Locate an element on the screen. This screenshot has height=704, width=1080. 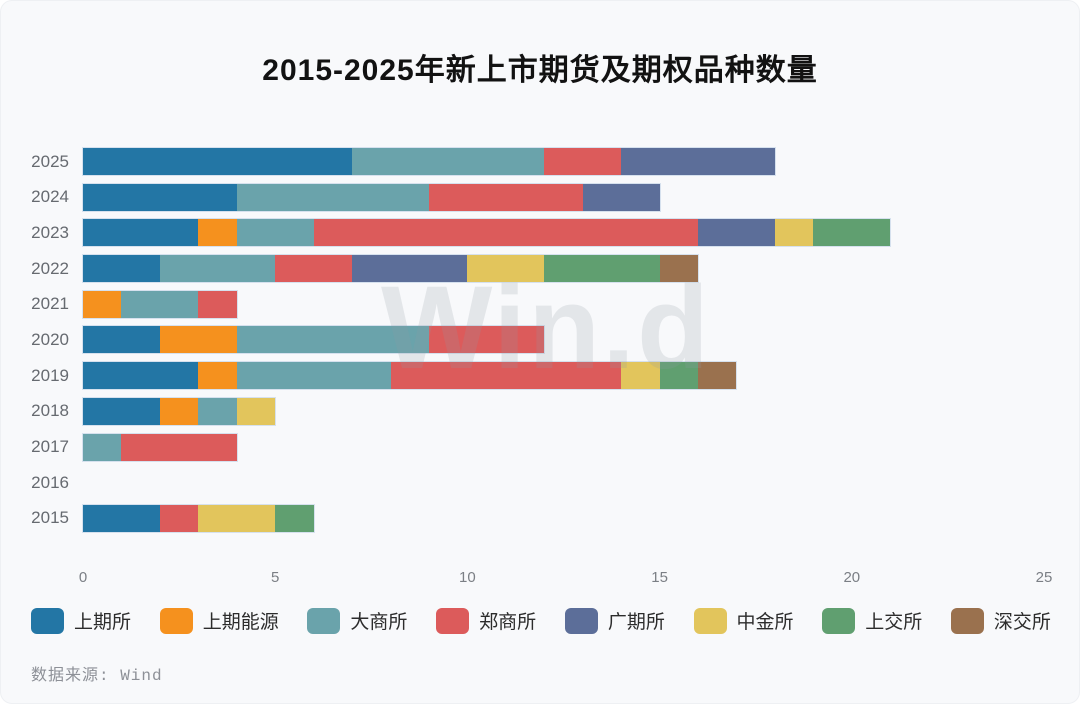
legend-label: 大商所 is located at coordinates (379, 622).